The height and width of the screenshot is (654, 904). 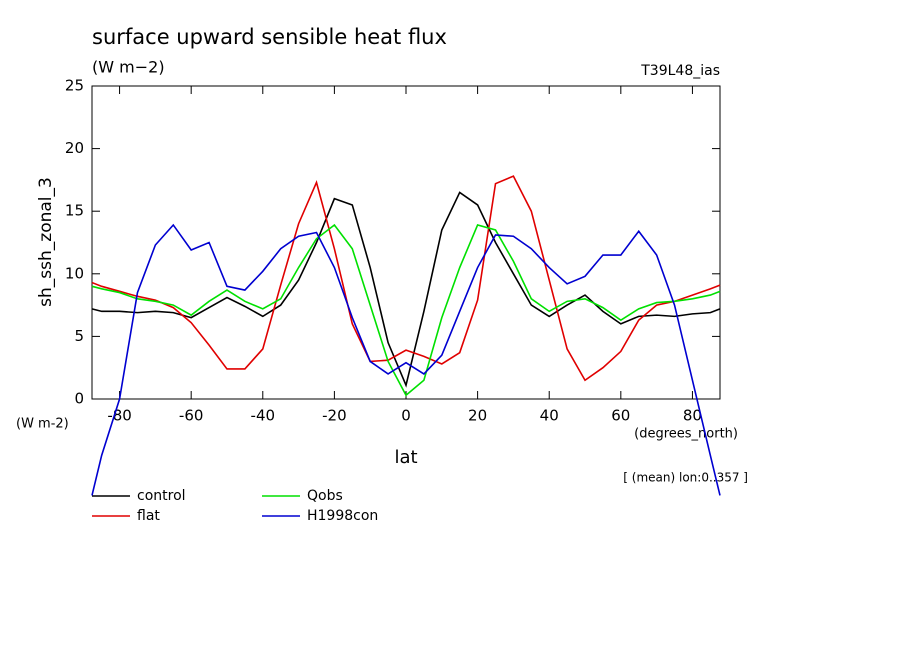 I want to click on x-tick-label: -60, so click(x=191, y=416).